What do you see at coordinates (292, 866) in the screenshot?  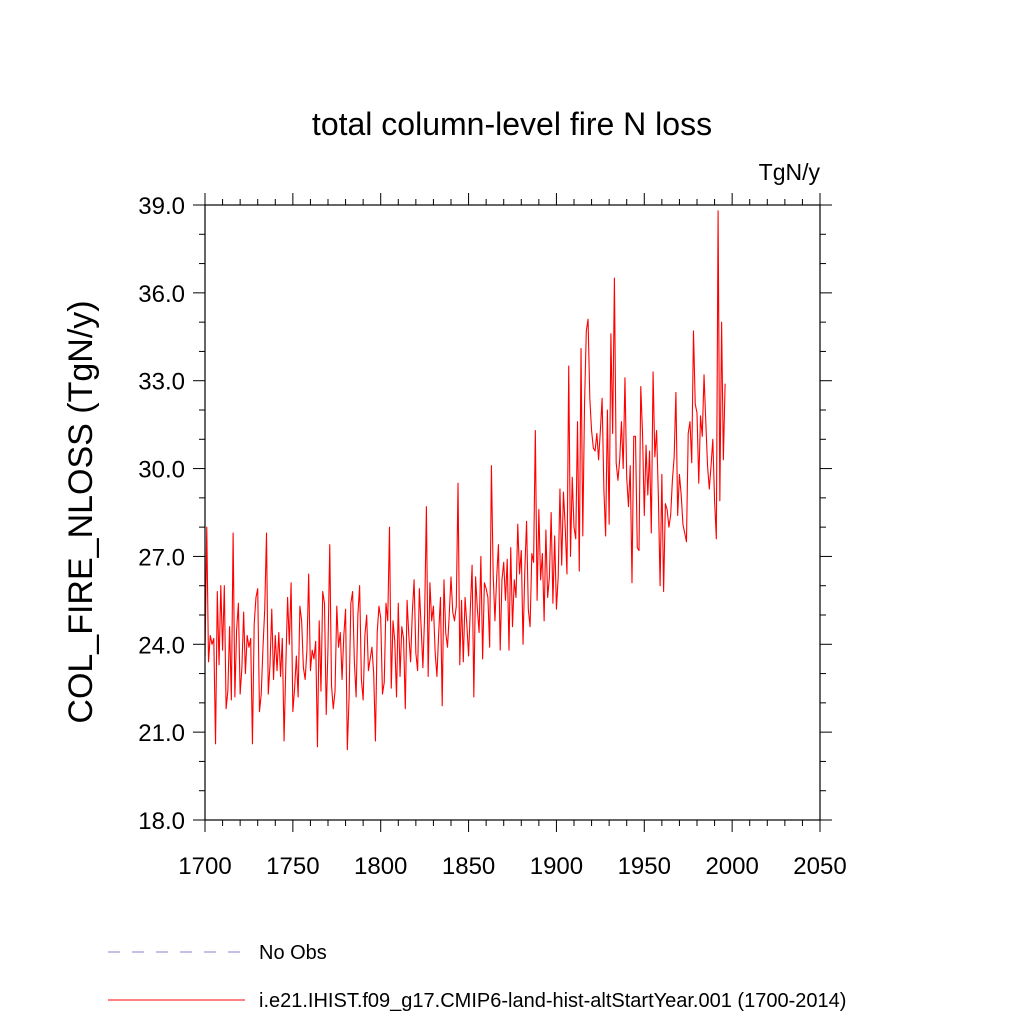 I see `x-tick-label: 1750` at bounding box center [292, 866].